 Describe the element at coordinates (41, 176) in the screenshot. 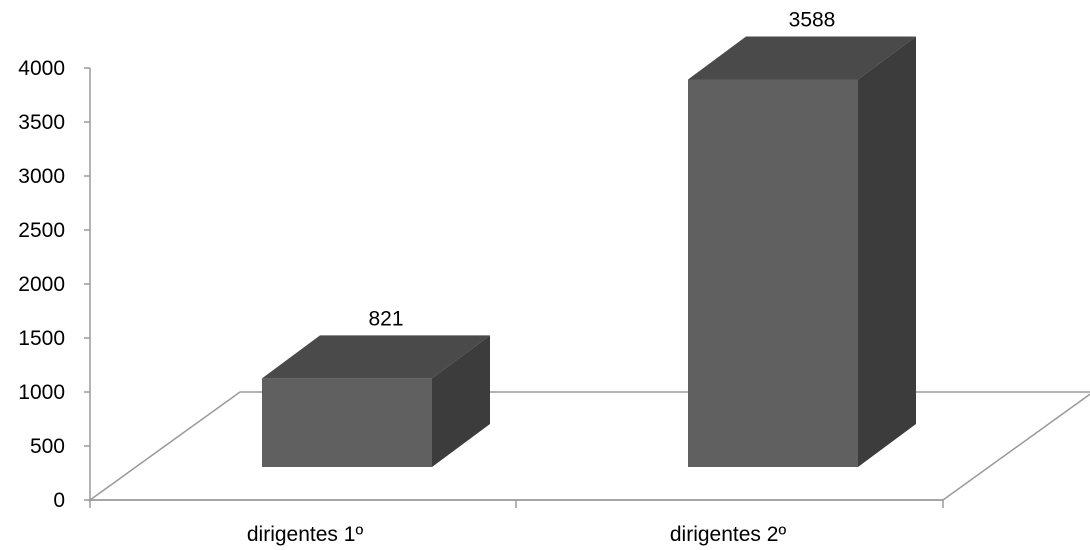

I see `y-tick-label: 3000` at that location.